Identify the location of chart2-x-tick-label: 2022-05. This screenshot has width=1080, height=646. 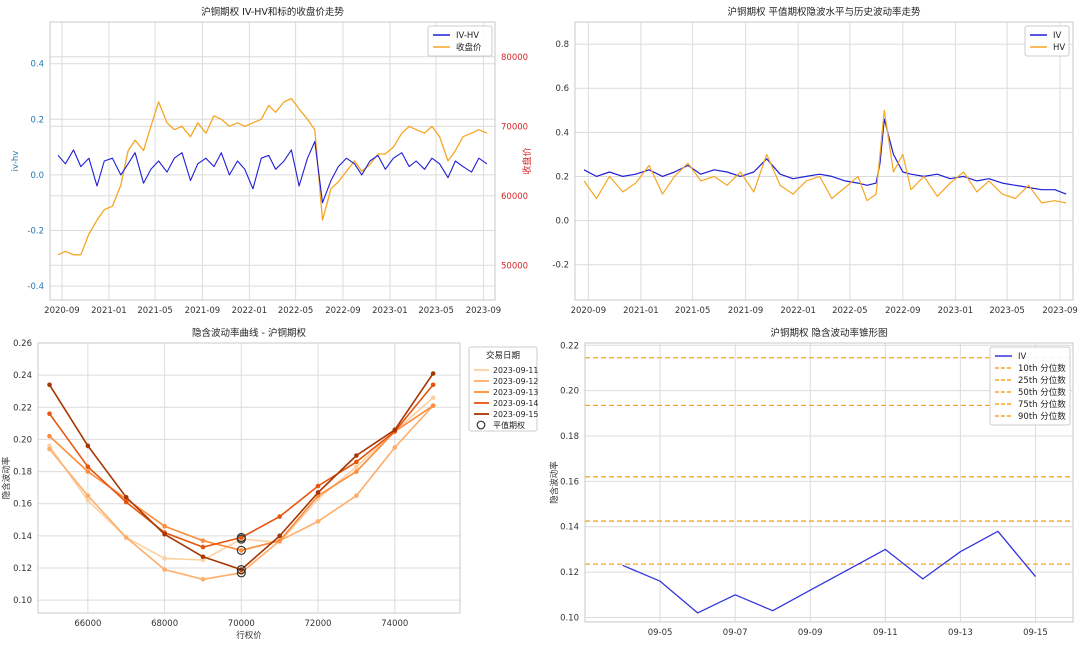
(850, 311).